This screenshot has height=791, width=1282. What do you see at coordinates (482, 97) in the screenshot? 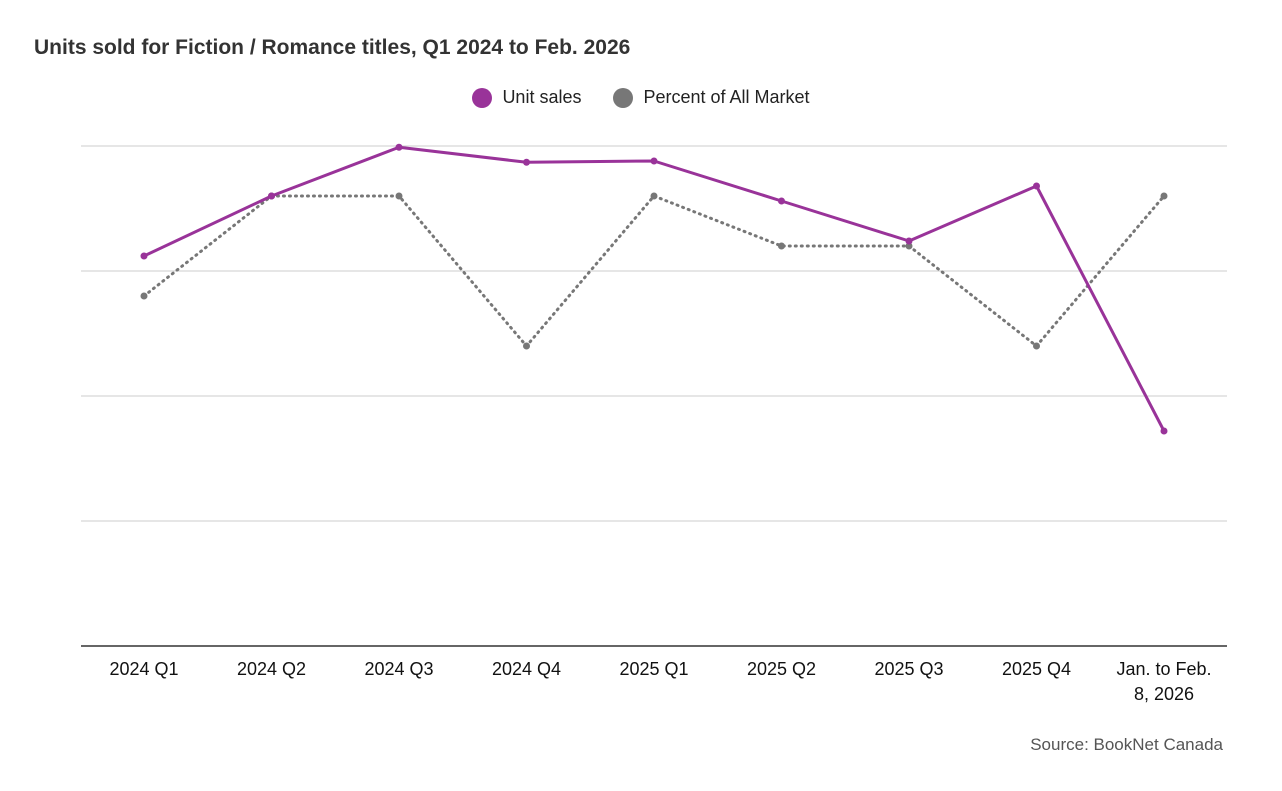
I see `legend-dot-unit-sales` at bounding box center [482, 97].